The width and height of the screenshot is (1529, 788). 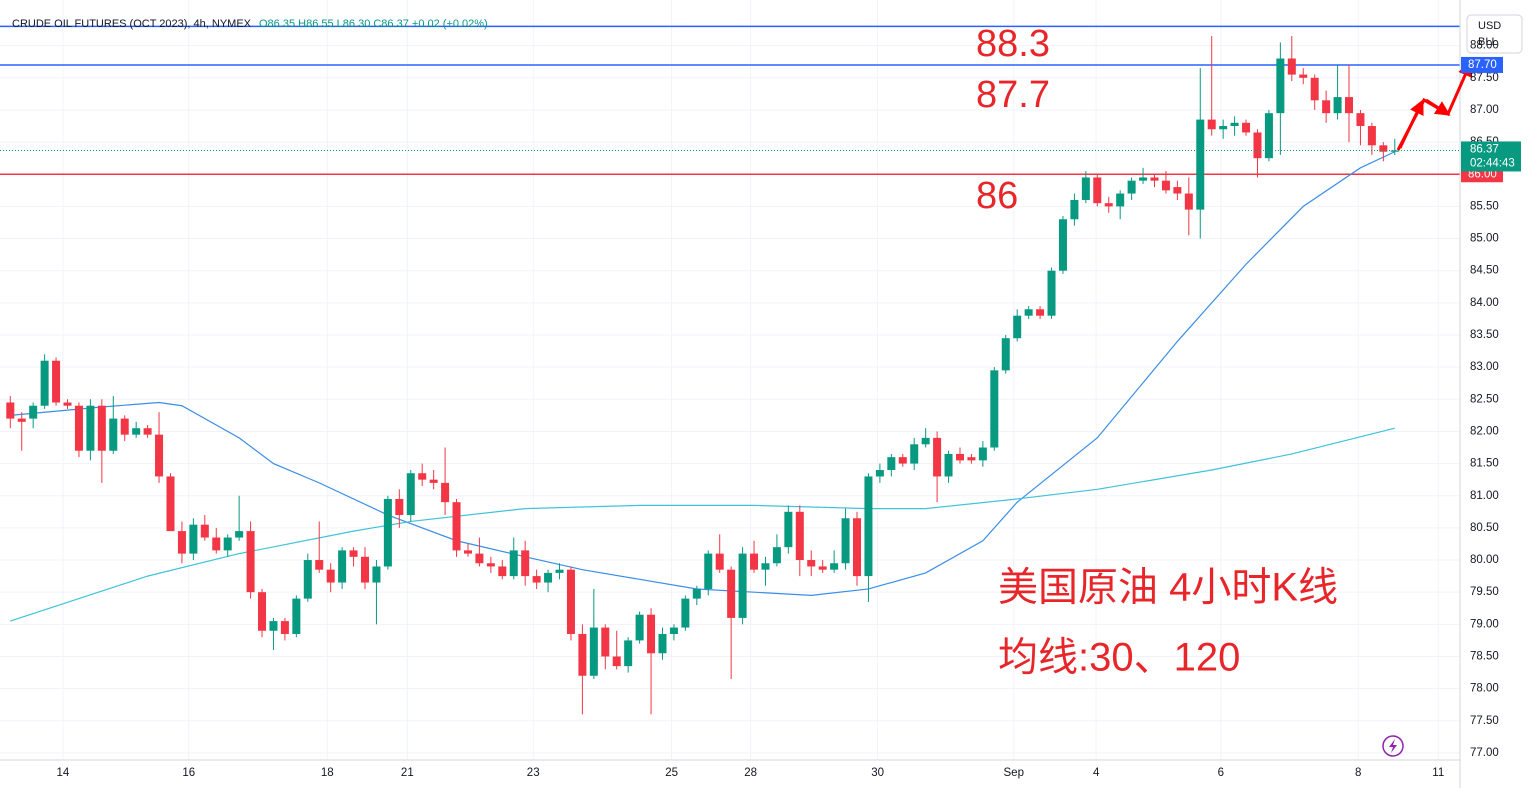 I want to click on y-tick-label: 84.50, so click(x=1484, y=271).